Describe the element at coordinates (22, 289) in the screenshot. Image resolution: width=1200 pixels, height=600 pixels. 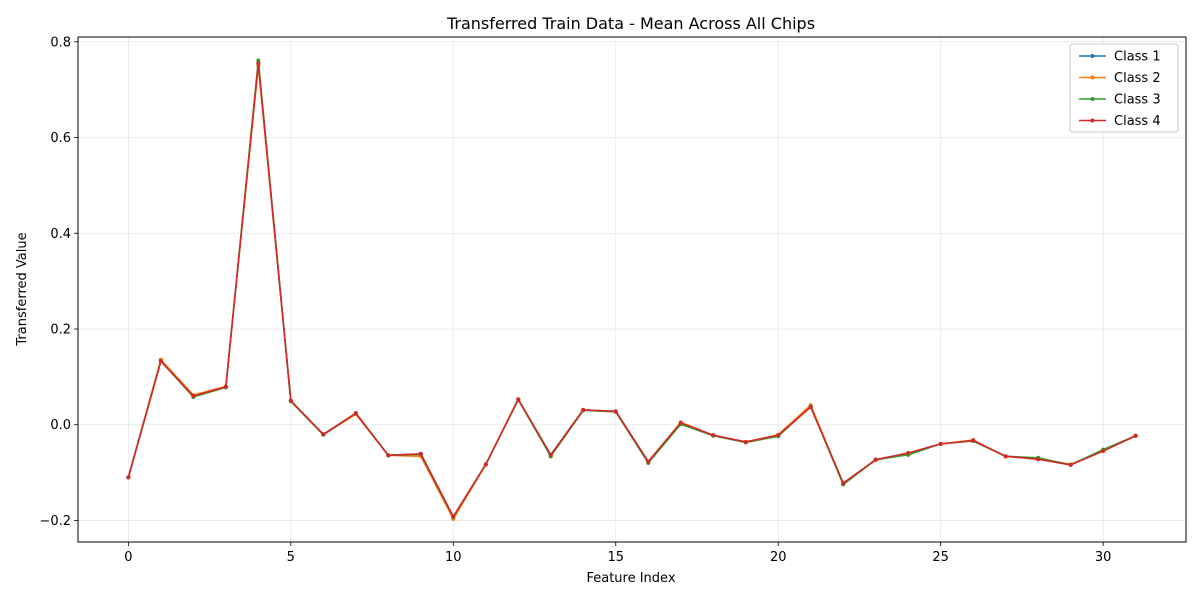
I see `y-axis-label: Transferred Value` at that location.